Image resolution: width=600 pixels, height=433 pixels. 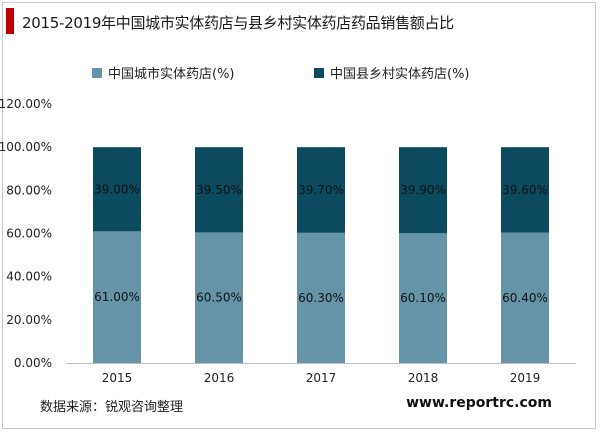 What do you see at coordinates (525, 378) in the screenshot?
I see `x-tick-label: 2019` at bounding box center [525, 378].